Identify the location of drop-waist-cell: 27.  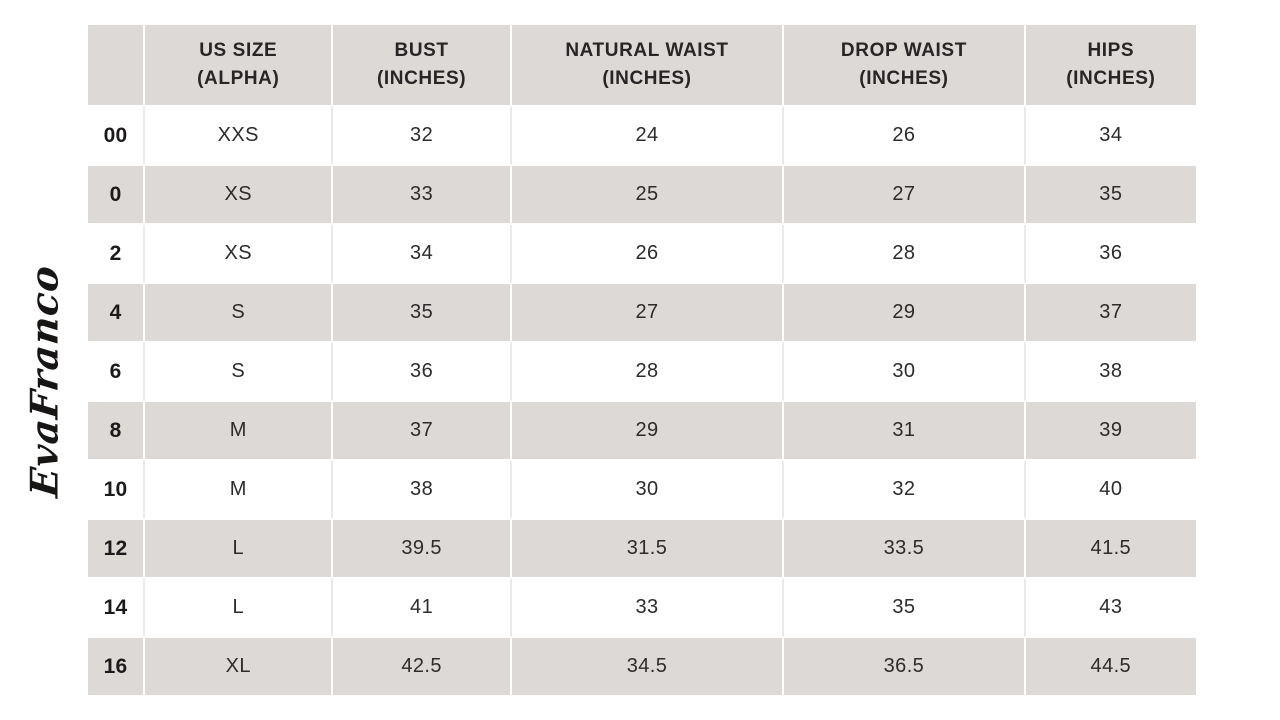
(904, 194).